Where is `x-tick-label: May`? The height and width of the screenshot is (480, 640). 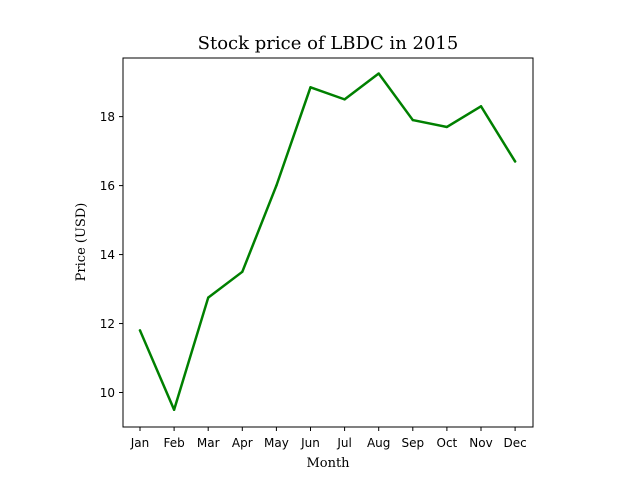 x-tick-label: May is located at coordinates (276, 443).